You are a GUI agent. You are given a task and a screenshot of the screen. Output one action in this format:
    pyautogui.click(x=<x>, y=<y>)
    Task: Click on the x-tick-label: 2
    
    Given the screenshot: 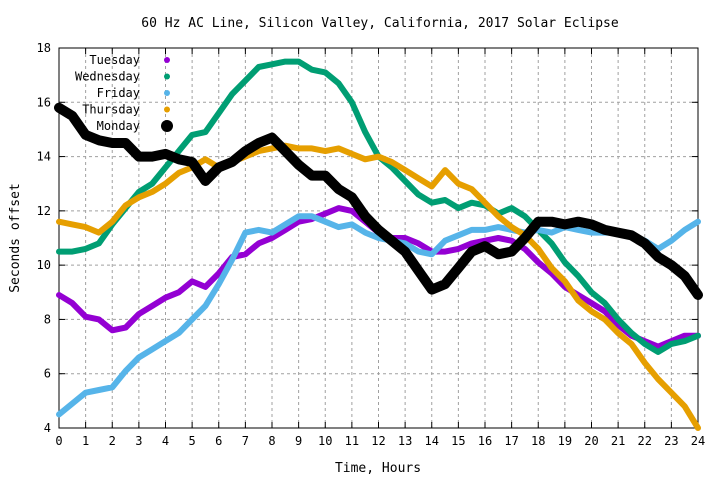 What is the action you would take?
    pyautogui.click(x=112, y=441)
    